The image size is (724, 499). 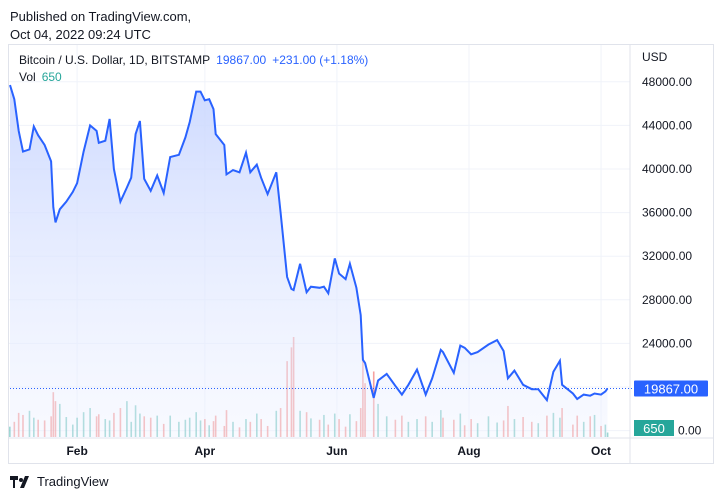 I want to click on currency-label: USD, so click(x=655, y=57).